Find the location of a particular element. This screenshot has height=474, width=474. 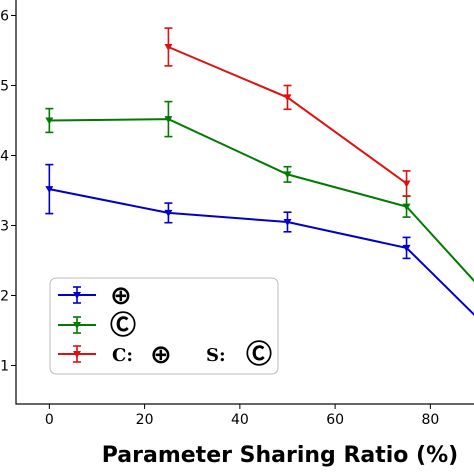

legend-frame is located at coordinates (164, 326).